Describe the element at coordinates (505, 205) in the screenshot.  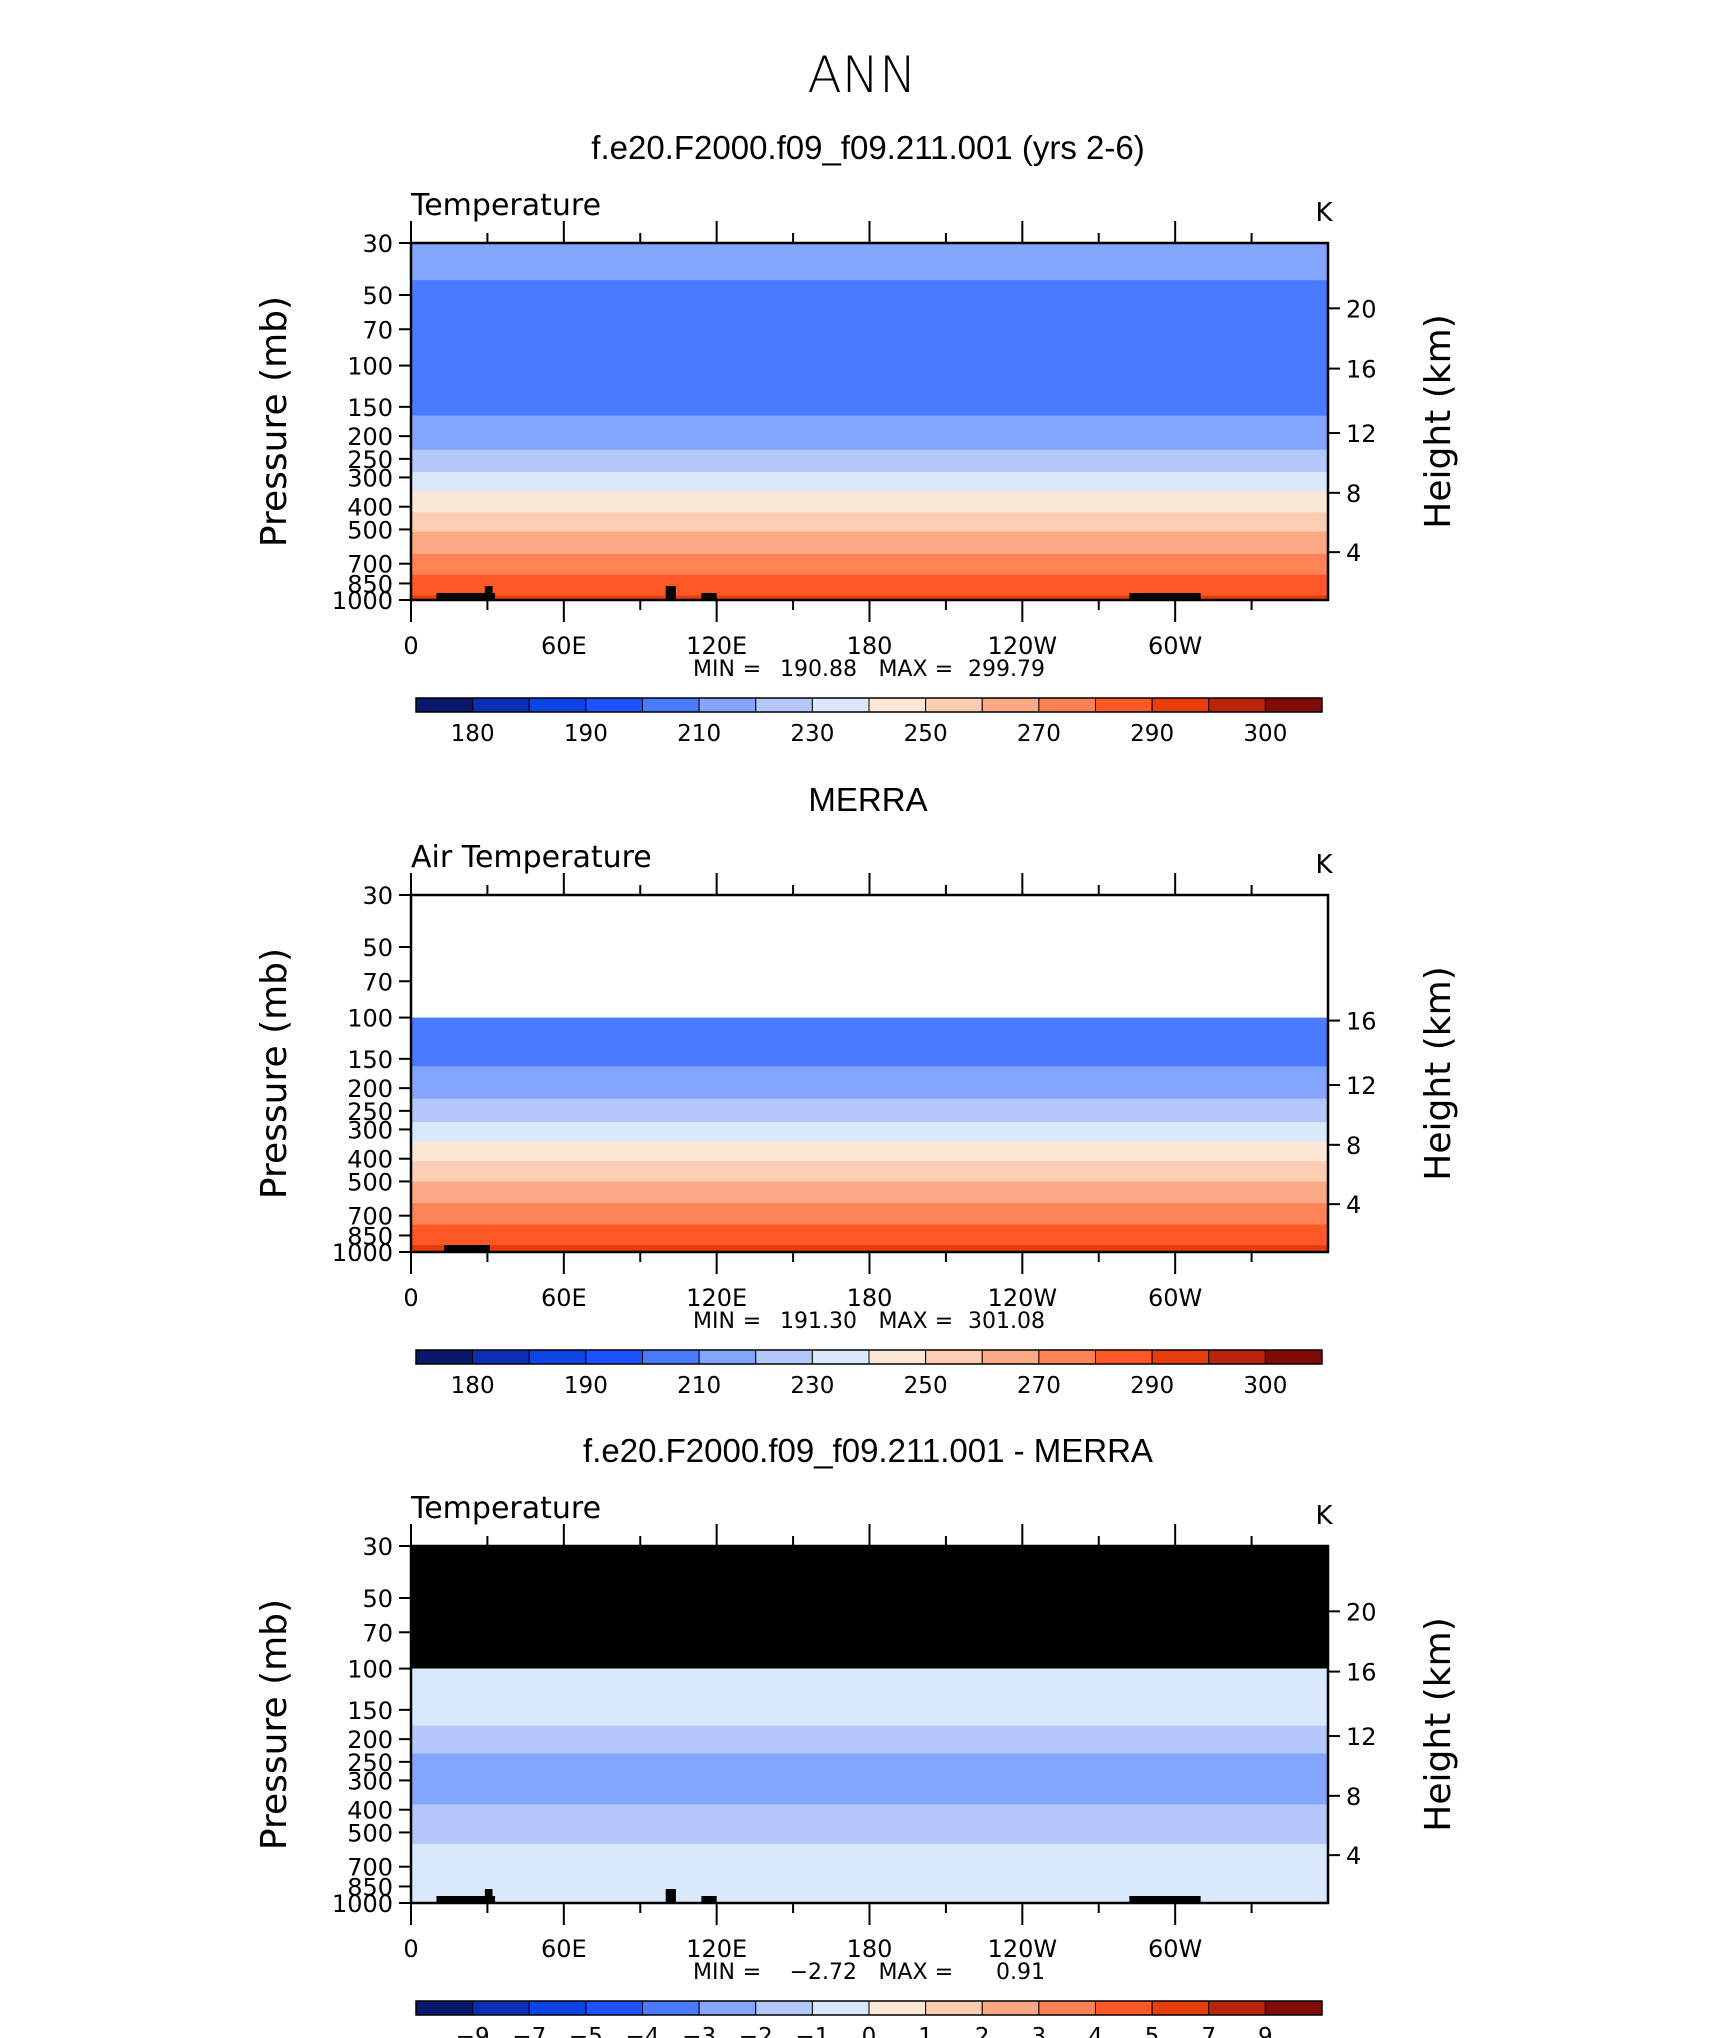
I see `variable-label: Temperature` at that location.